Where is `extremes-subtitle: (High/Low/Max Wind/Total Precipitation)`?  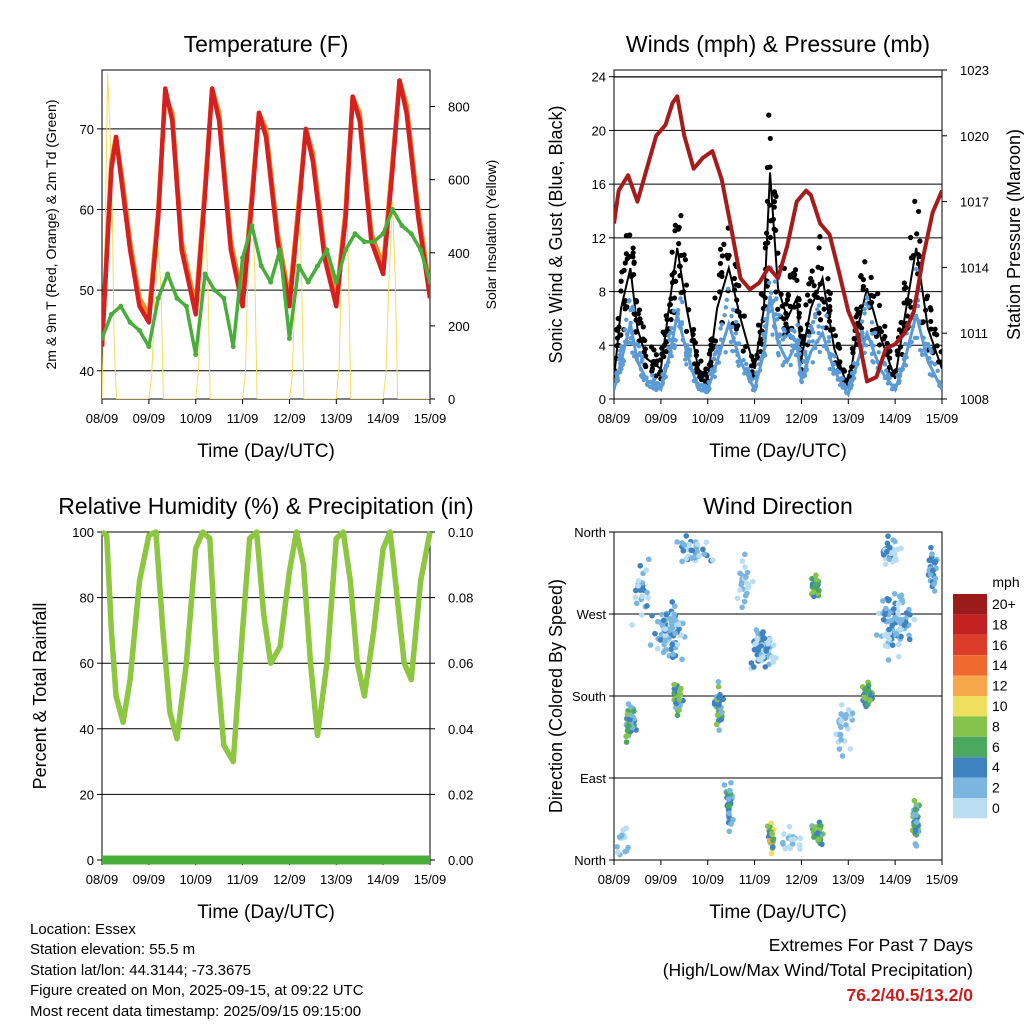 extremes-subtitle: (High/Low/Max Wind/Total Precipitation) is located at coordinates (817, 970).